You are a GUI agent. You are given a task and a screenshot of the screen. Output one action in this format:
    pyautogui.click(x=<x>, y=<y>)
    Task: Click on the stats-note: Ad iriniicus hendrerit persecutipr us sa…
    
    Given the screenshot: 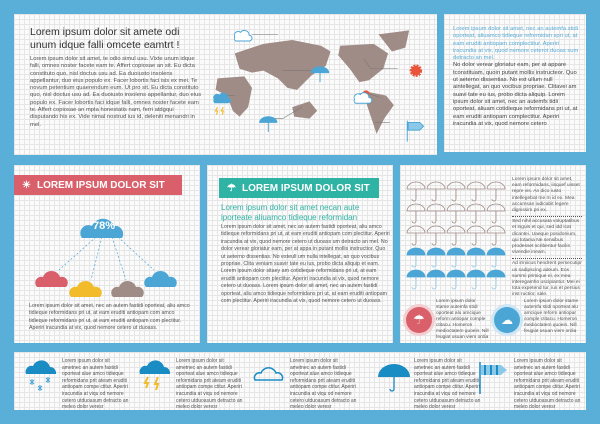 What is the action you would take?
    pyautogui.click(x=547, y=278)
    